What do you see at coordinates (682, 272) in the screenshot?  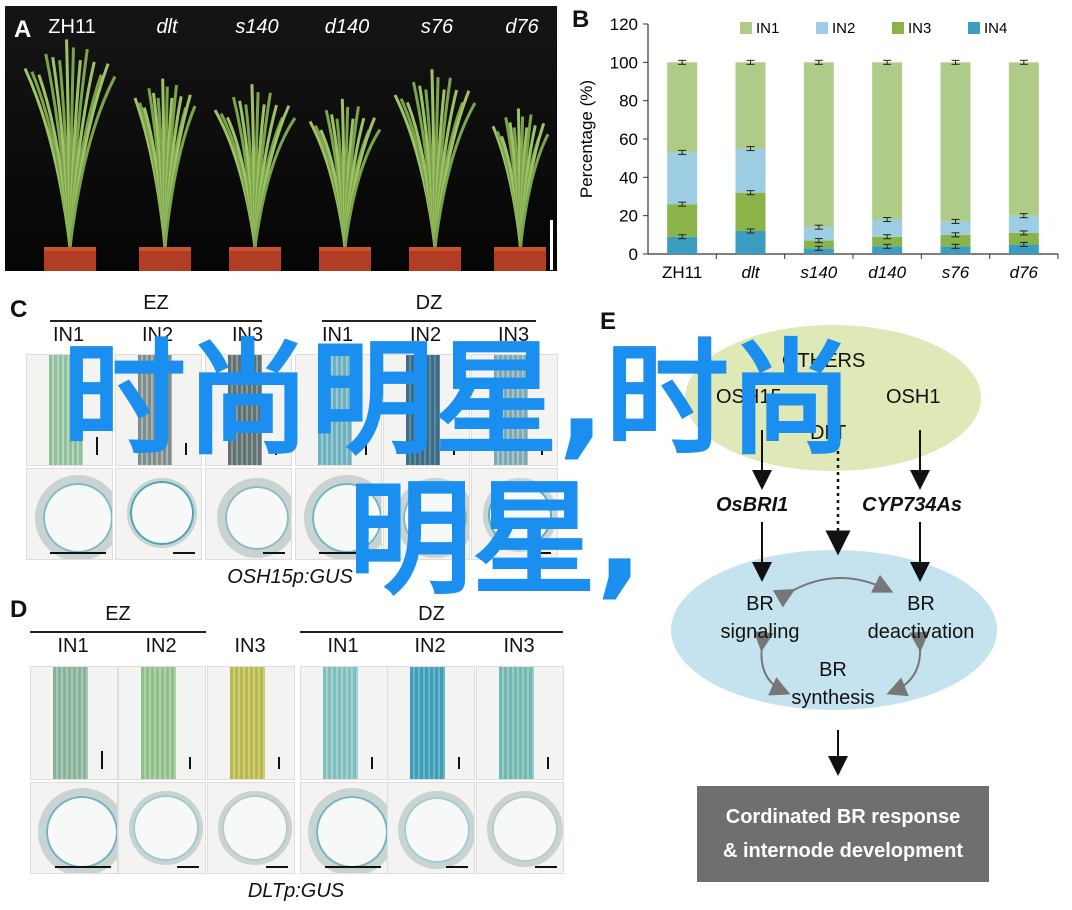 I see `x-tick-label: ZH11` at bounding box center [682, 272].